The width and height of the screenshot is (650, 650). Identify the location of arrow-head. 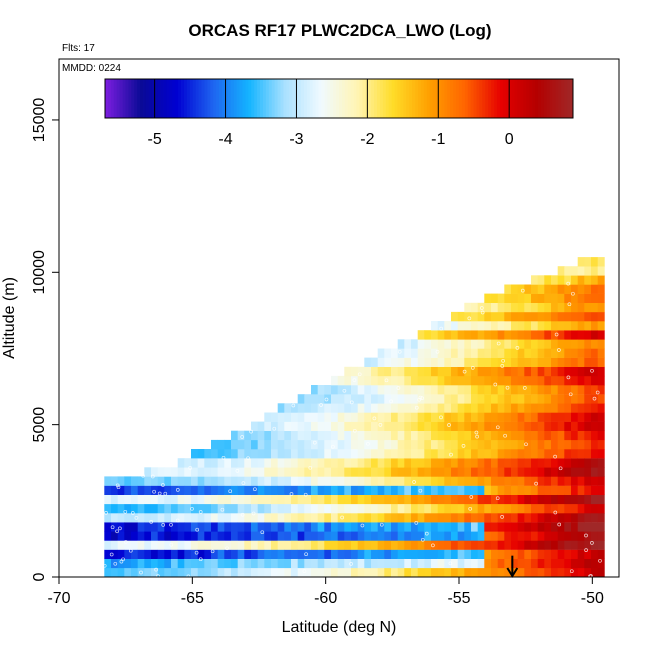
(512, 572).